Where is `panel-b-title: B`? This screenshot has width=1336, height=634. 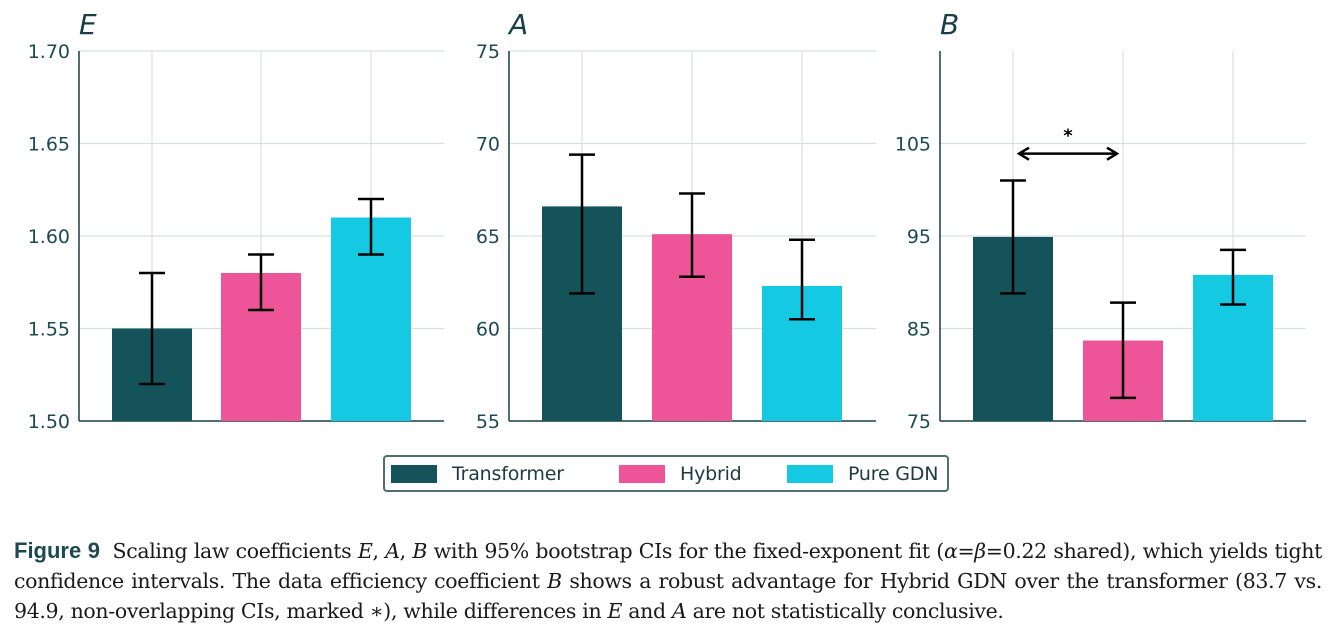 panel-b-title: B is located at coordinates (949, 24).